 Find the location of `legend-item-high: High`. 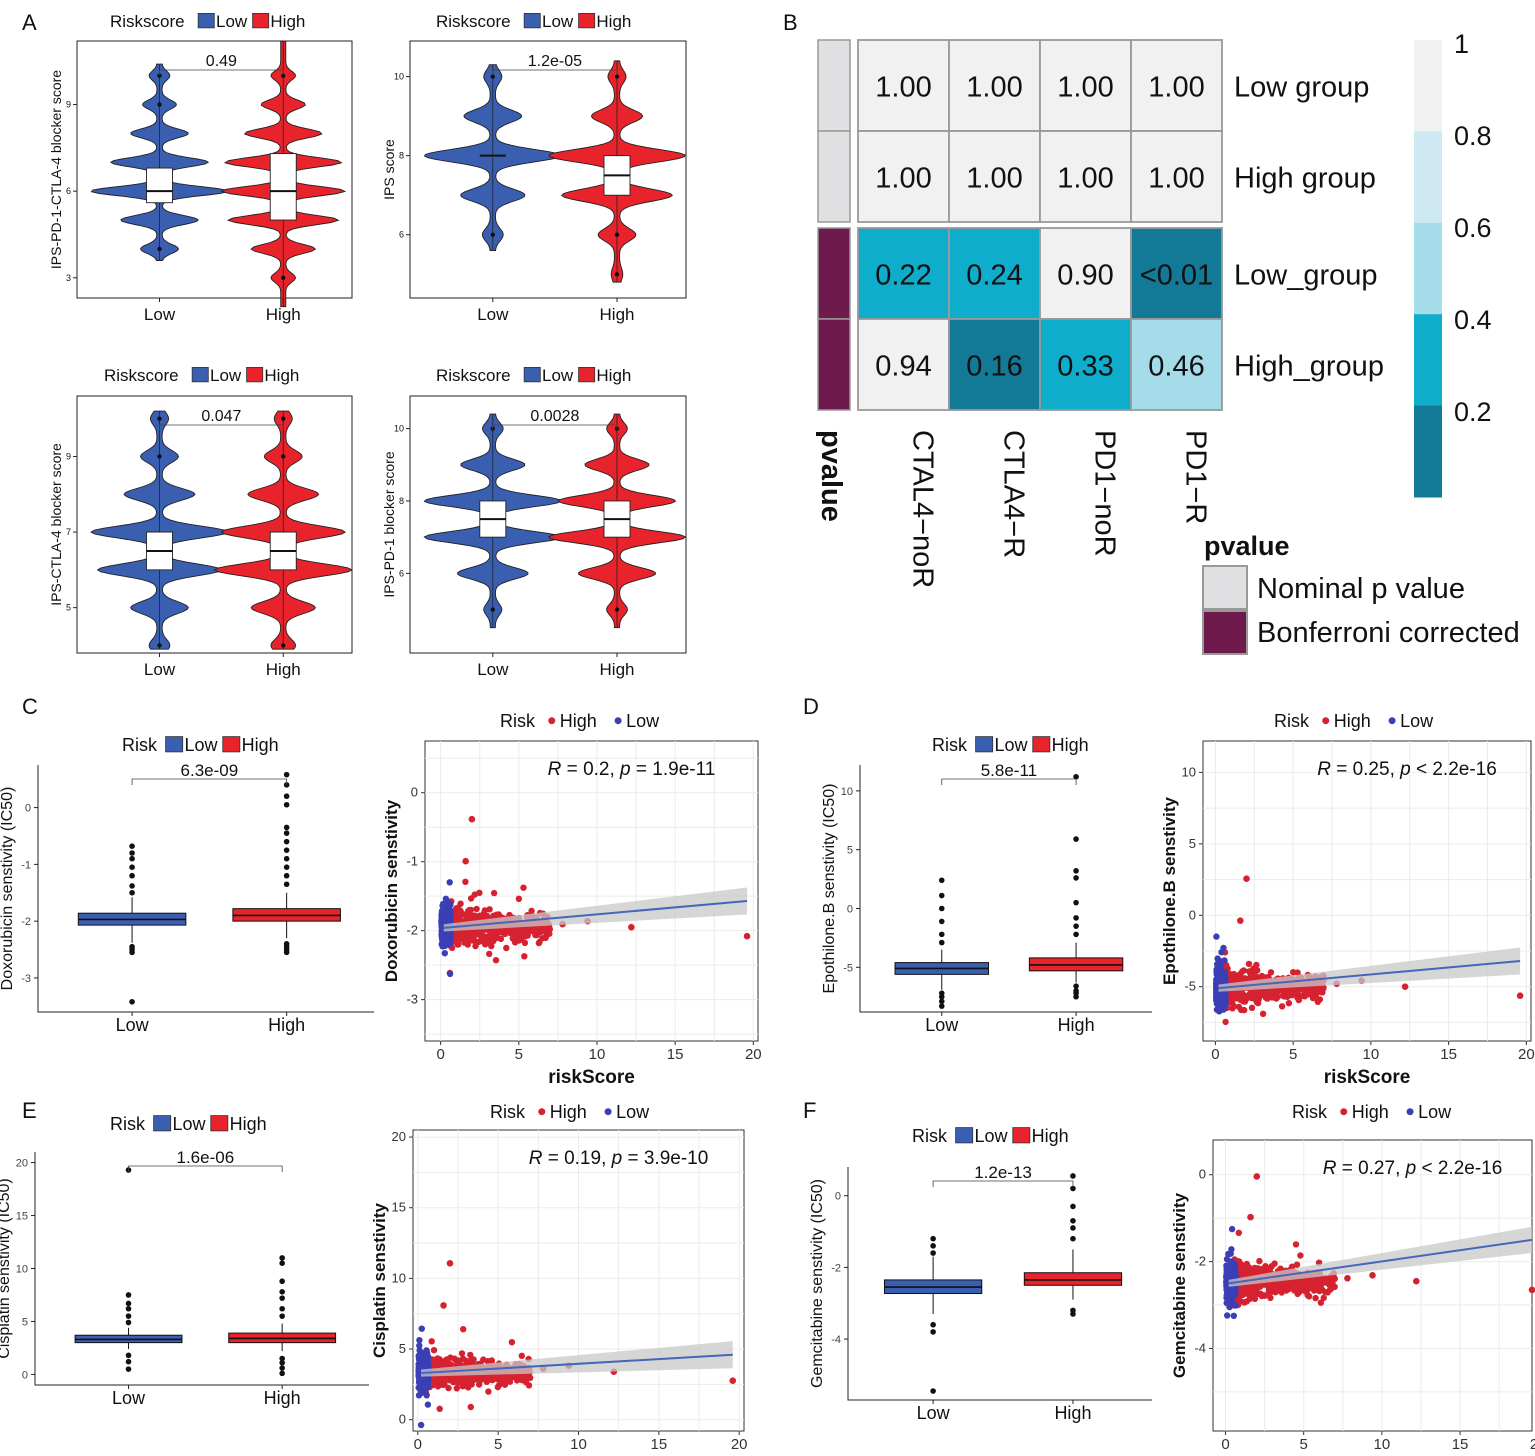

legend-item-high: High is located at coordinates (568, 1112).